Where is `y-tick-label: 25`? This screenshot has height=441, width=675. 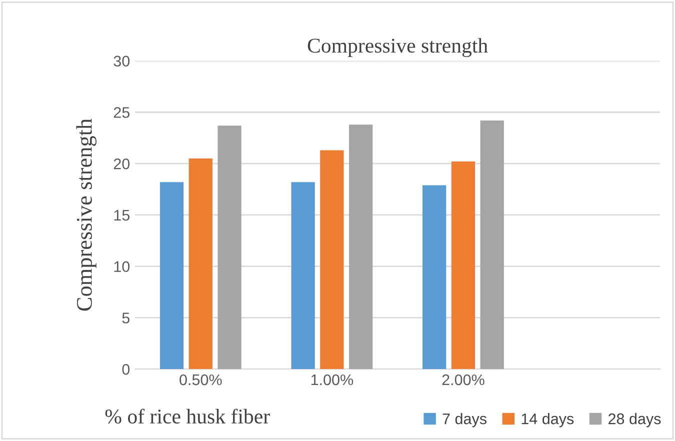
y-tick-label: 25 is located at coordinates (122, 112).